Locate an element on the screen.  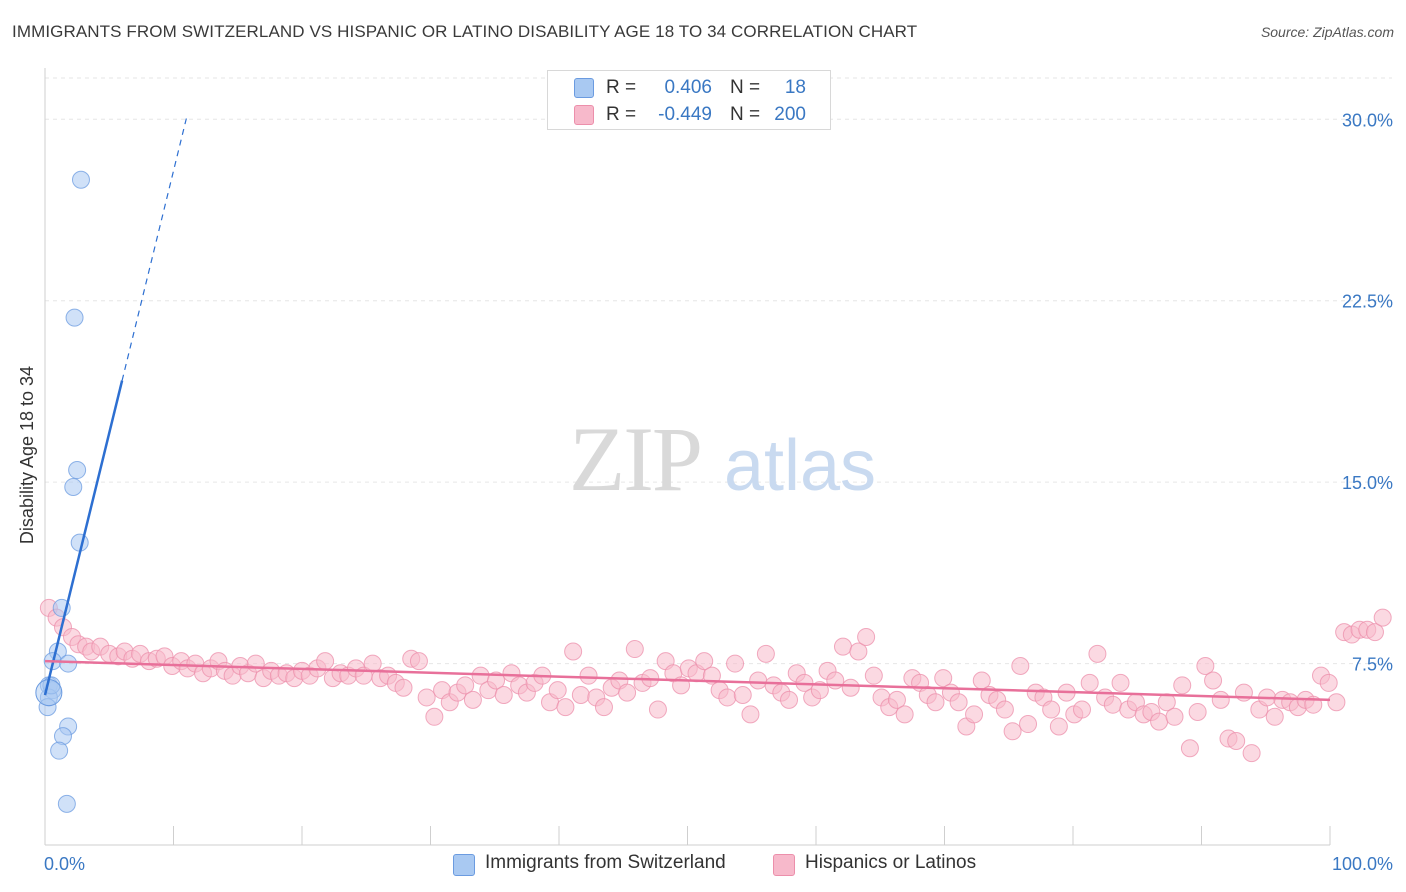
legend-row-hispanic: R = -0.449 N = 200 is located at coordinates (689, 114).